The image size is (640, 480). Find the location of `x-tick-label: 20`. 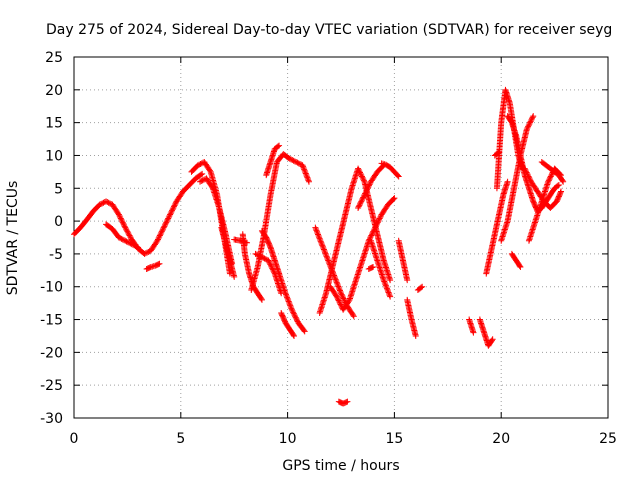

x-tick-label: 20 is located at coordinates (501, 439).